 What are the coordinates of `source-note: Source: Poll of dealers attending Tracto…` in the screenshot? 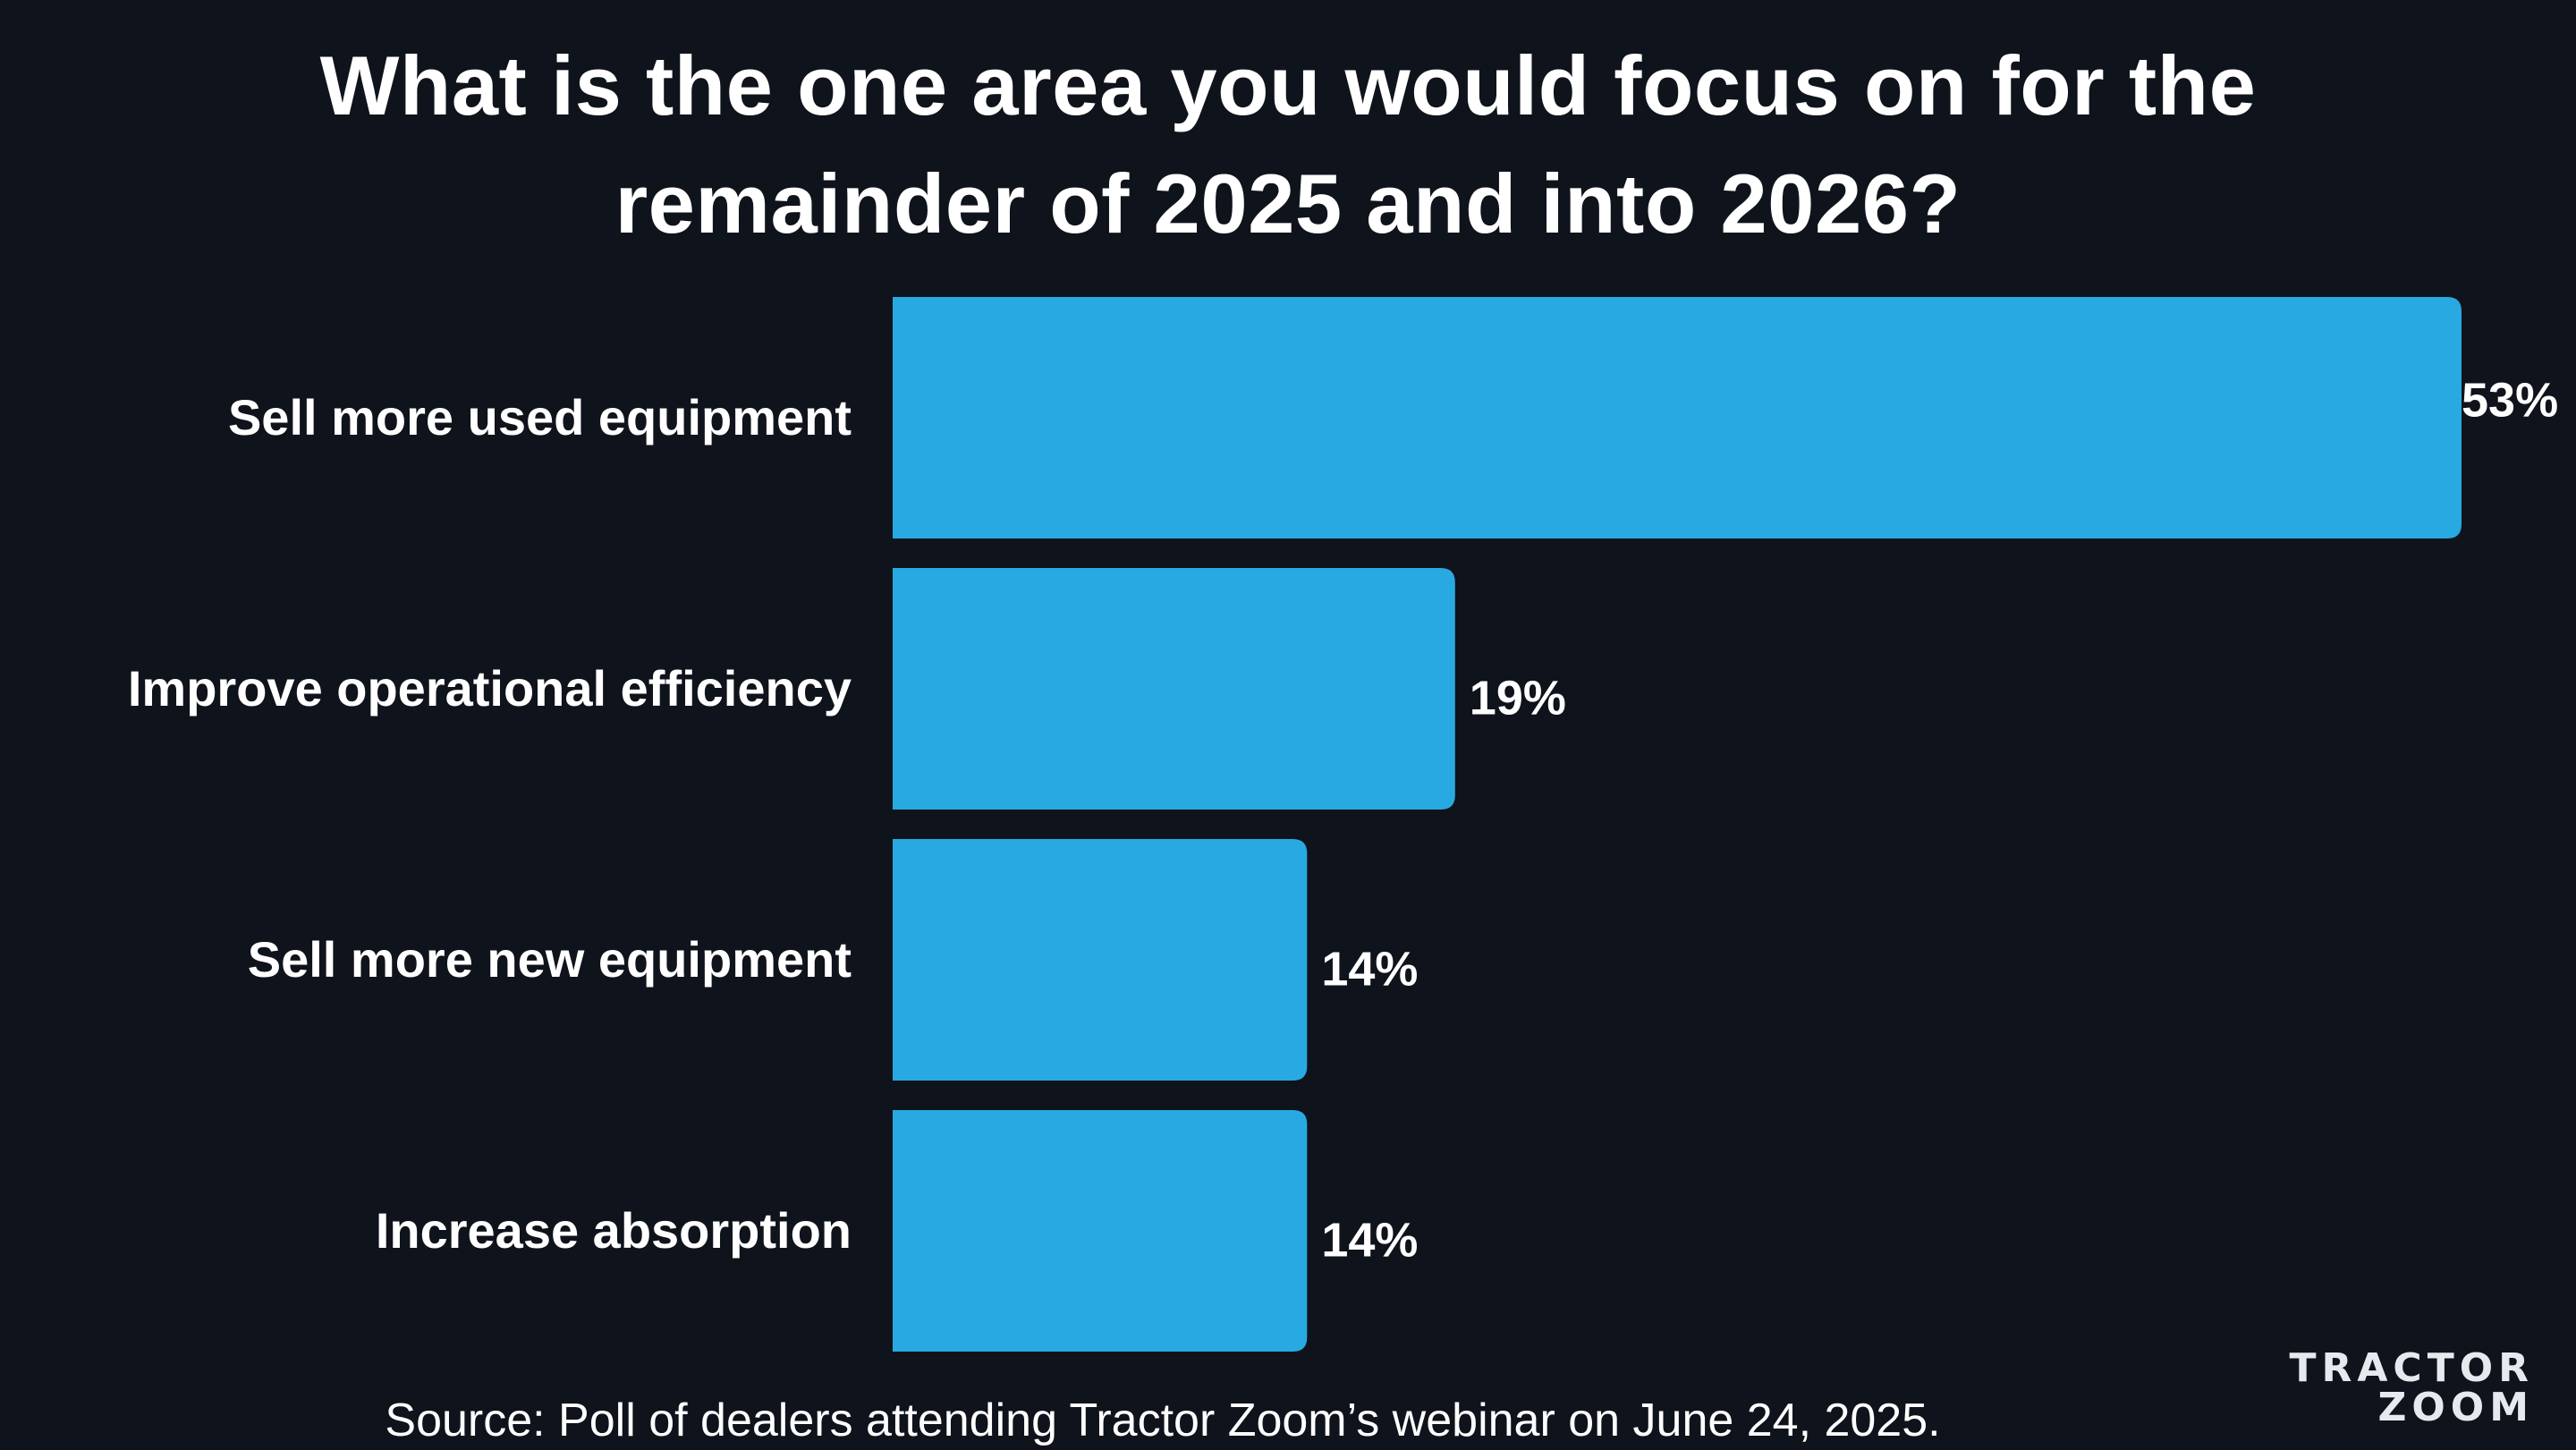 It's located at (1163, 1420).